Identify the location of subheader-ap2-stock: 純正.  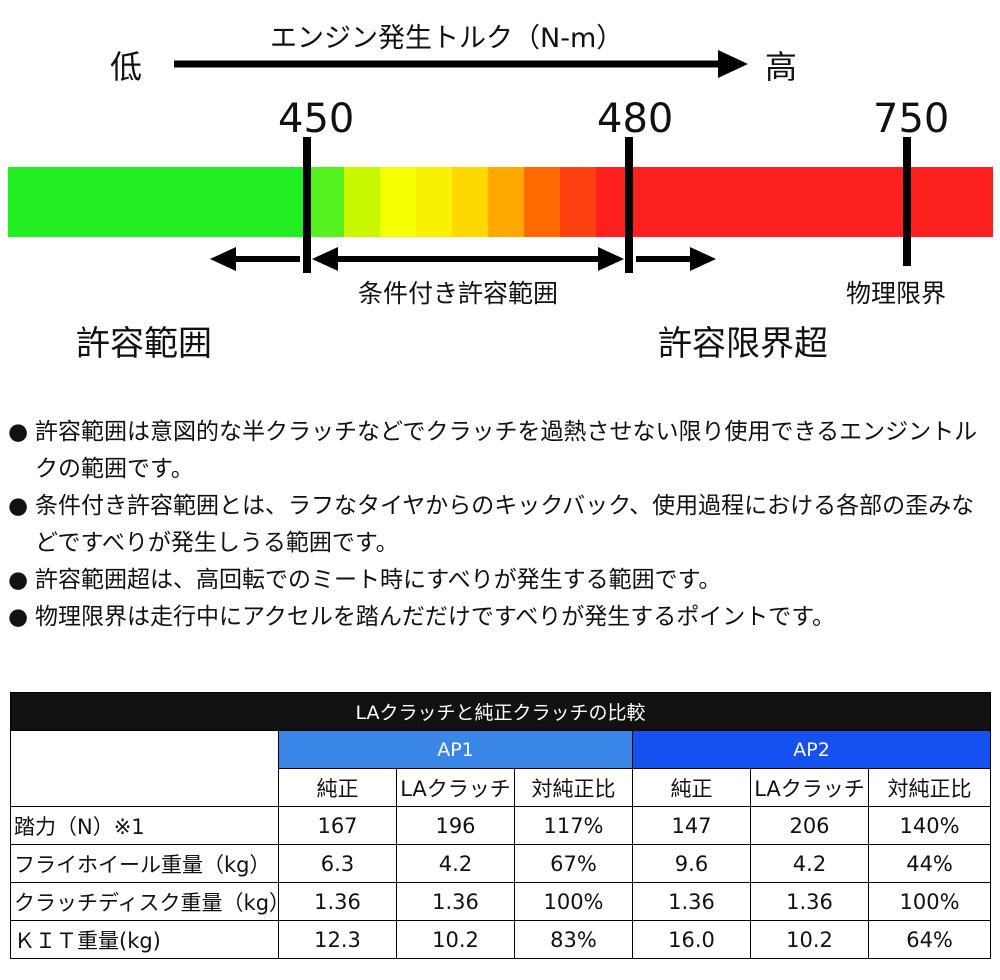
(691, 787).